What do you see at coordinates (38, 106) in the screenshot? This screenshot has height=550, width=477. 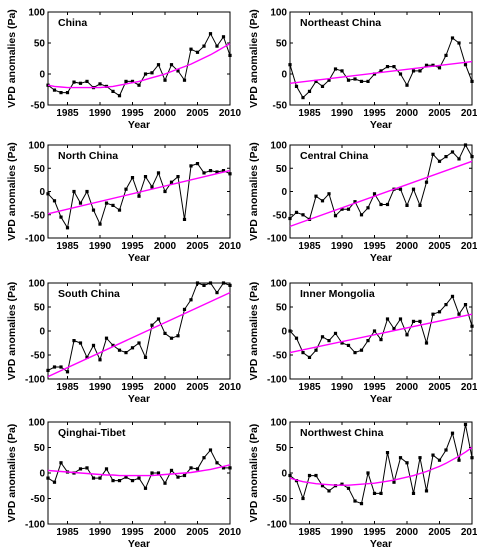 I see `y-tick-label: -50` at bounding box center [38, 106].